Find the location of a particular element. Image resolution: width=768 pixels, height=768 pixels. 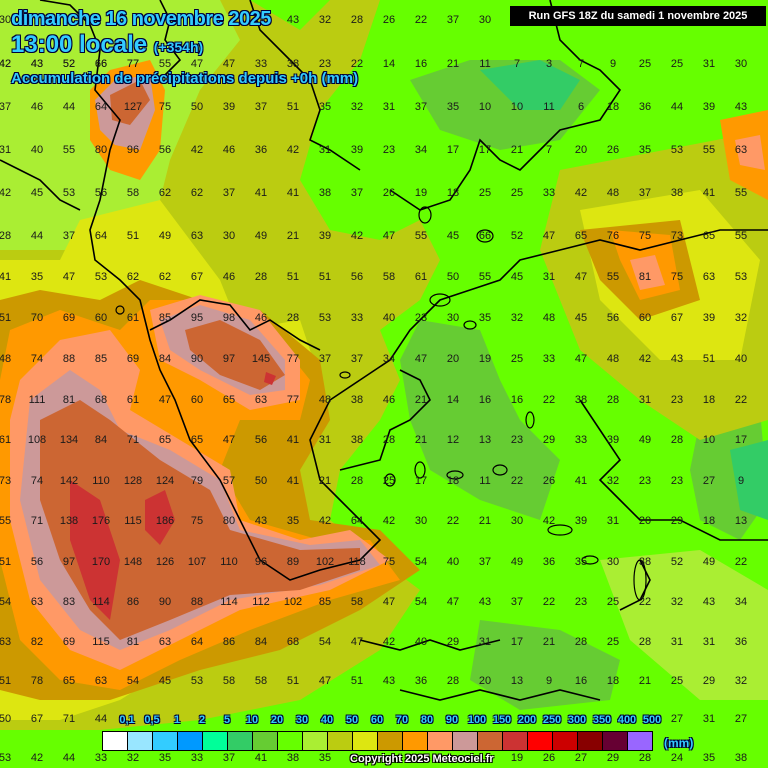

precip-value: 51 is located at coordinates (133, 236).